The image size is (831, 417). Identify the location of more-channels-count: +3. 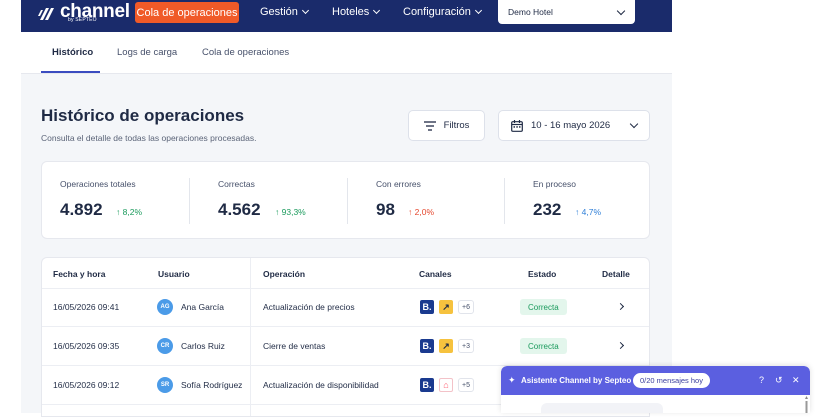
(466, 346).